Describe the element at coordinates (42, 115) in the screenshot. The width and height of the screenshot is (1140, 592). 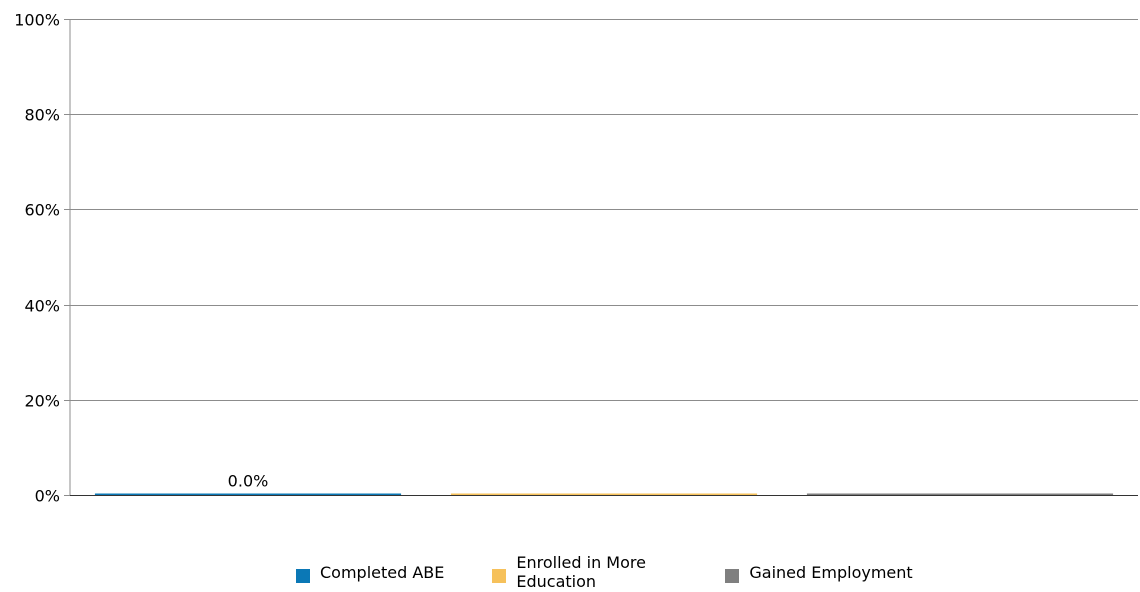
I see `y-tick-label: 80%` at that location.